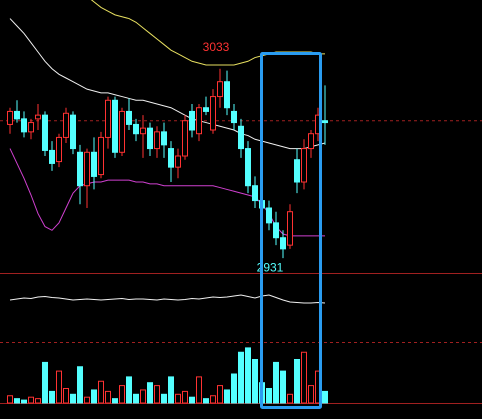 The width and height of the screenshot is (482, 419). Describe the element at coordinates (167, 192) in the screenshot. I see `band-line` at that location.